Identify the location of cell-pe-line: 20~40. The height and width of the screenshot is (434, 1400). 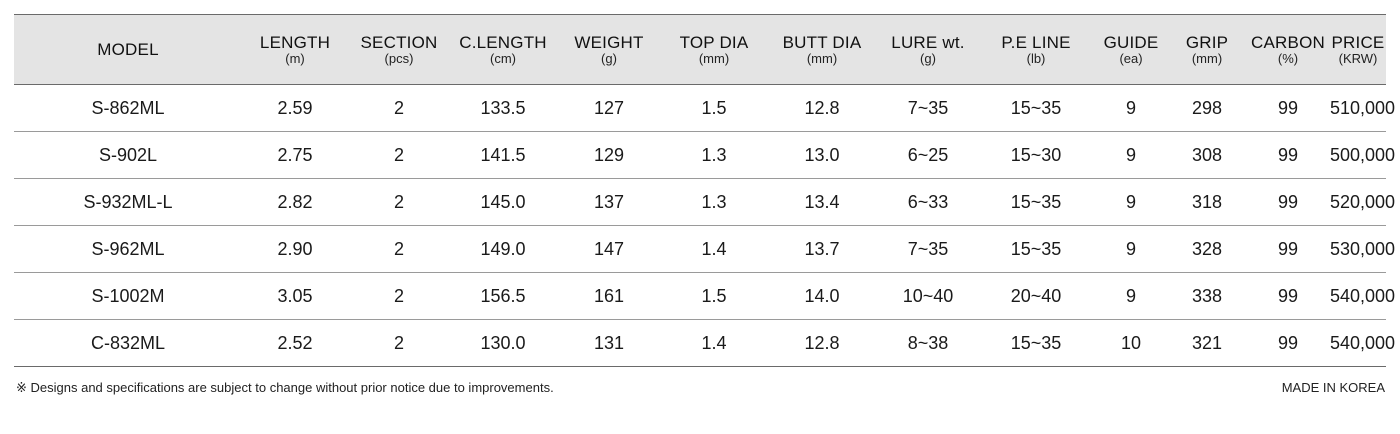
(1036, 295).